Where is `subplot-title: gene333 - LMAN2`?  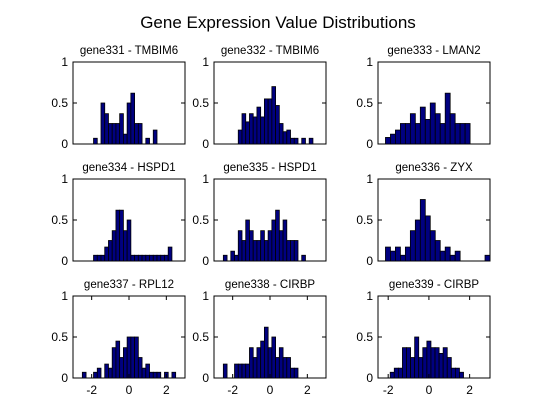 subplot-title: gene333 - LMAN2 is located at coordinates (433, 51).